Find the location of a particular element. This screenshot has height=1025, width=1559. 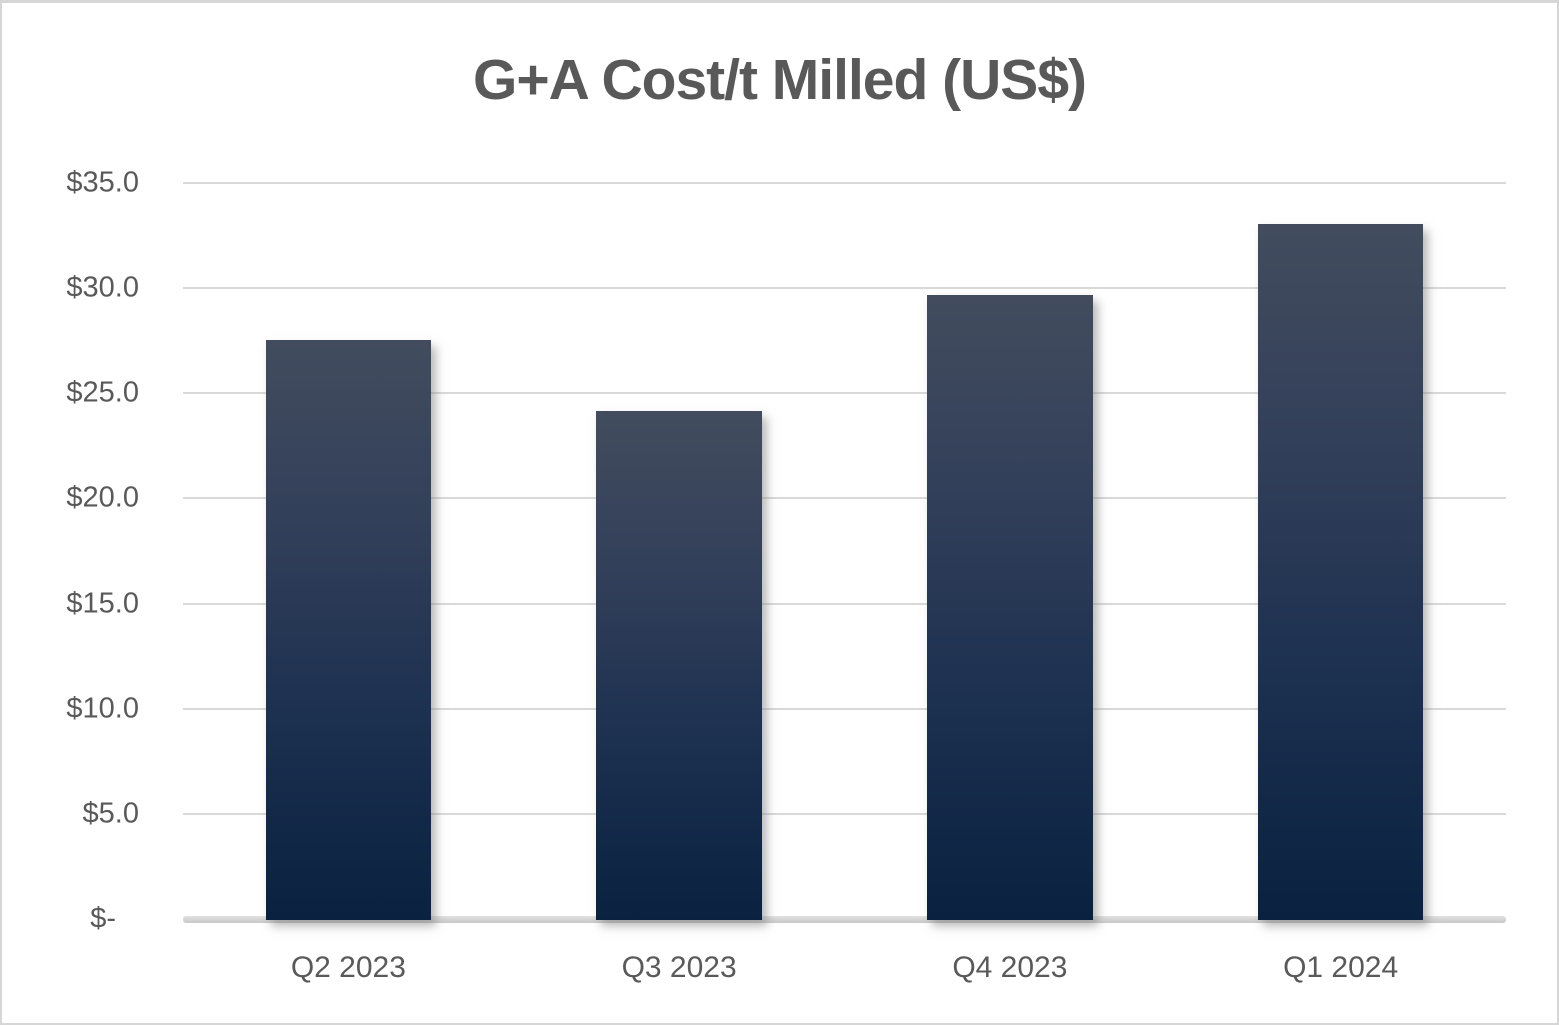

x-axis-tick-label: Q4 2023 is located at coordinates (1010, 967).